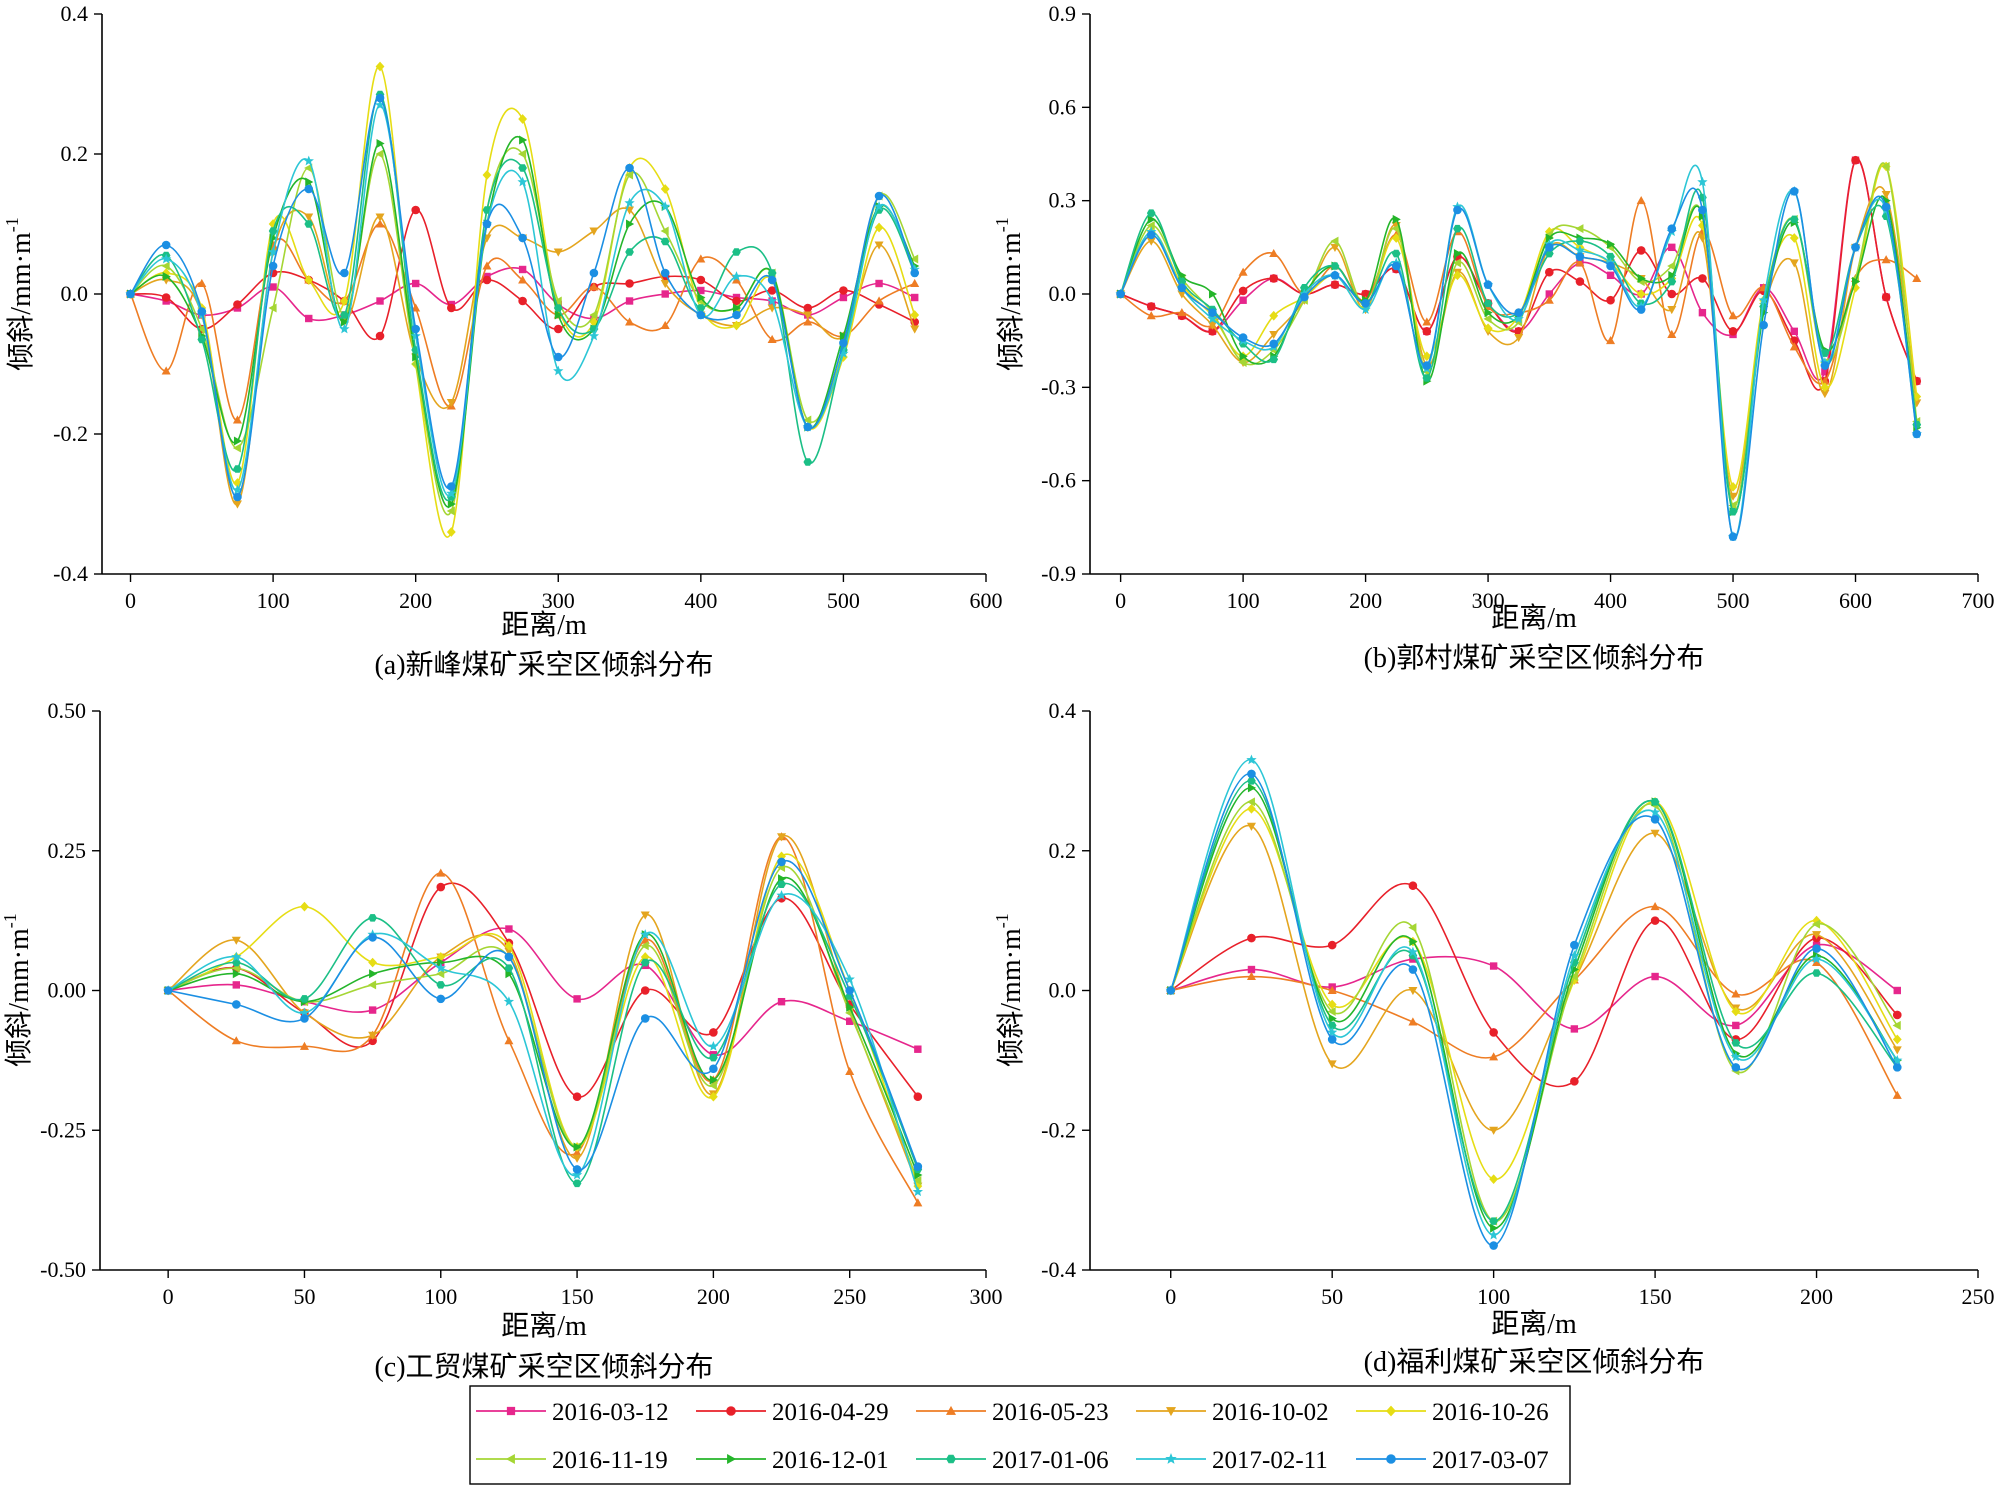  I want to click on y-axis-label: 倾斜/mm·m-1, so click(1009, 989).